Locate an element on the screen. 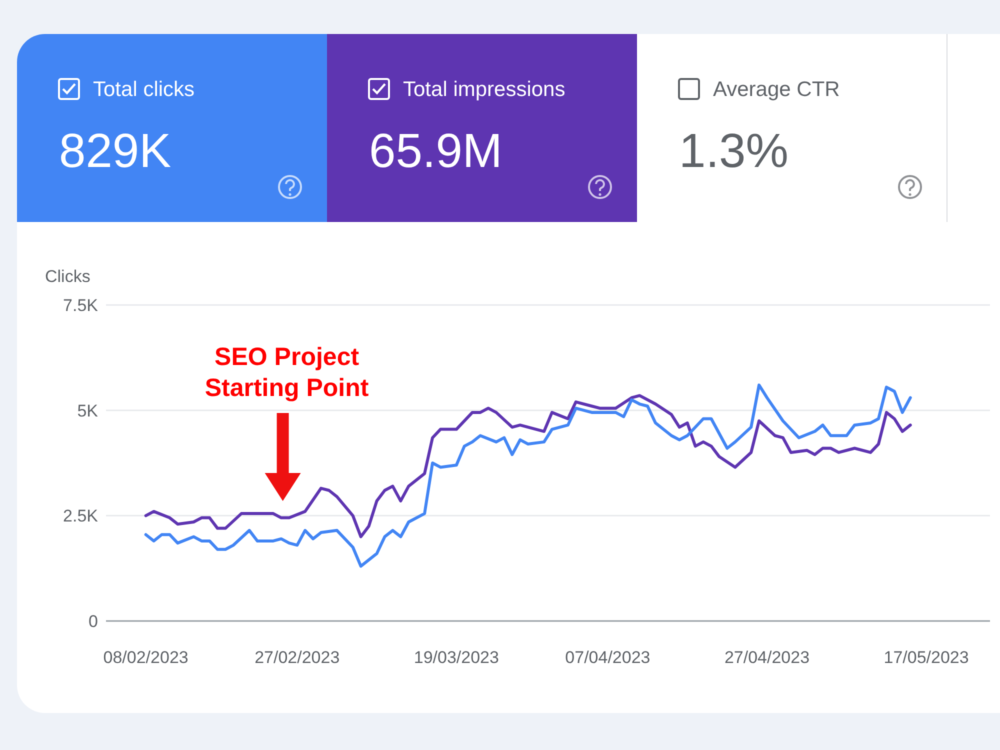 This screenshot has width=1000, height=750. category-label: Average CTR is located at coordinates (776, 89).